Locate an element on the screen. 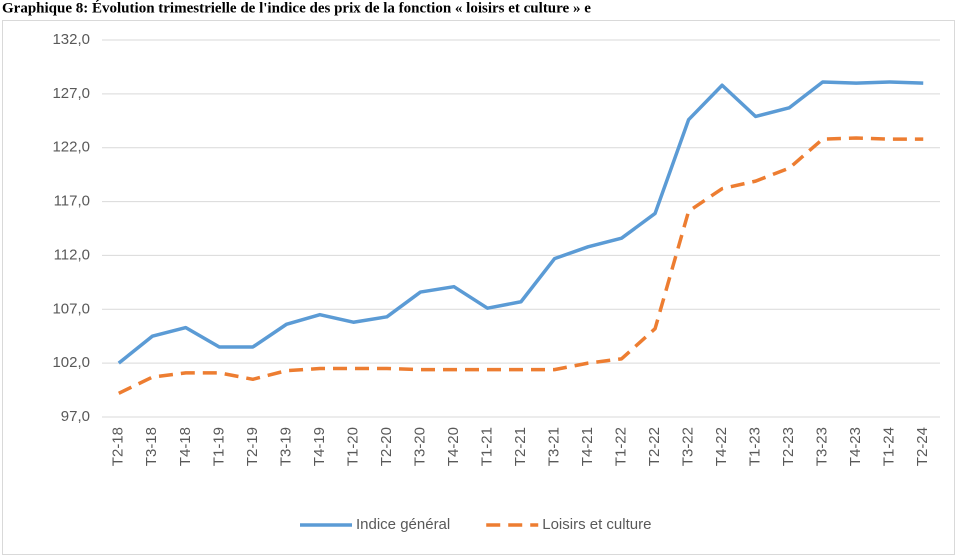 The height and width of the screenshot is (556, 957). x-tick-label: T3-20 is located at coordinates (419, 446).